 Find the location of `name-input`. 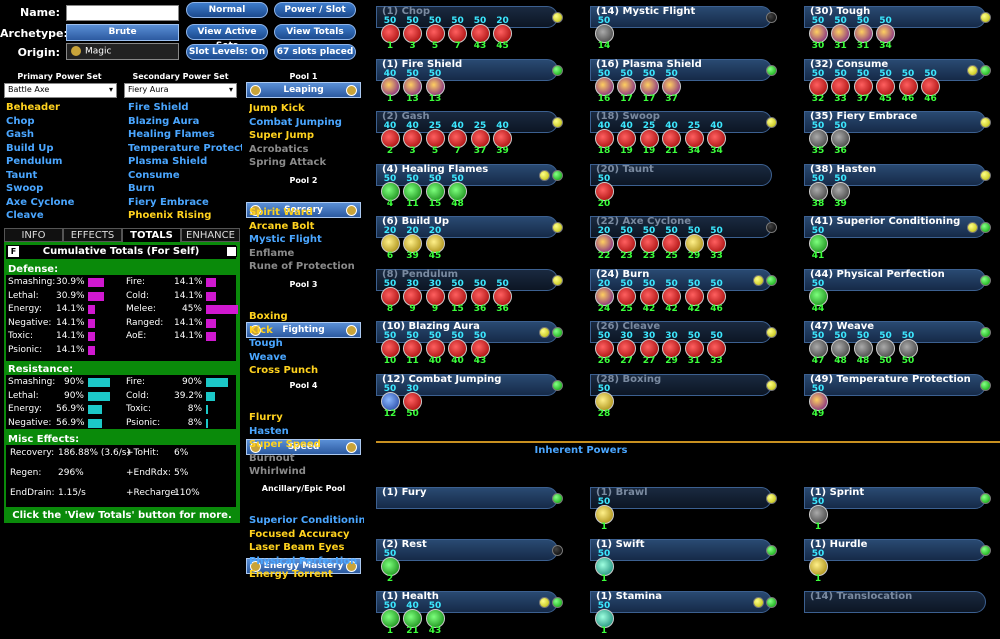

name-input is located at coordinates (122, 13).